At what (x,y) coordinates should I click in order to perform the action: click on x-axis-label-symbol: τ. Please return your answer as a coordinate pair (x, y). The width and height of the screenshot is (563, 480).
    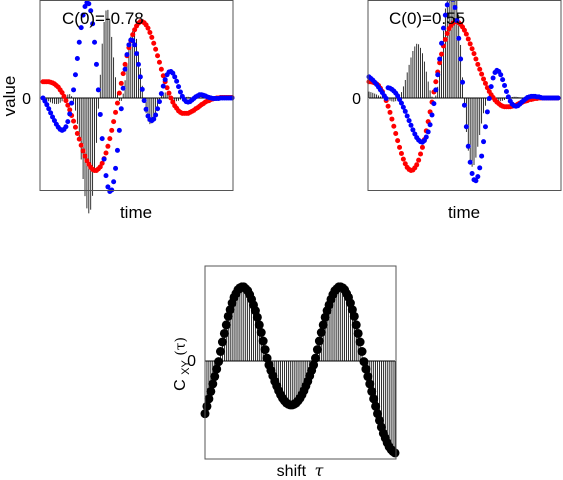
    Looking at the image, I should click on (319, 470).